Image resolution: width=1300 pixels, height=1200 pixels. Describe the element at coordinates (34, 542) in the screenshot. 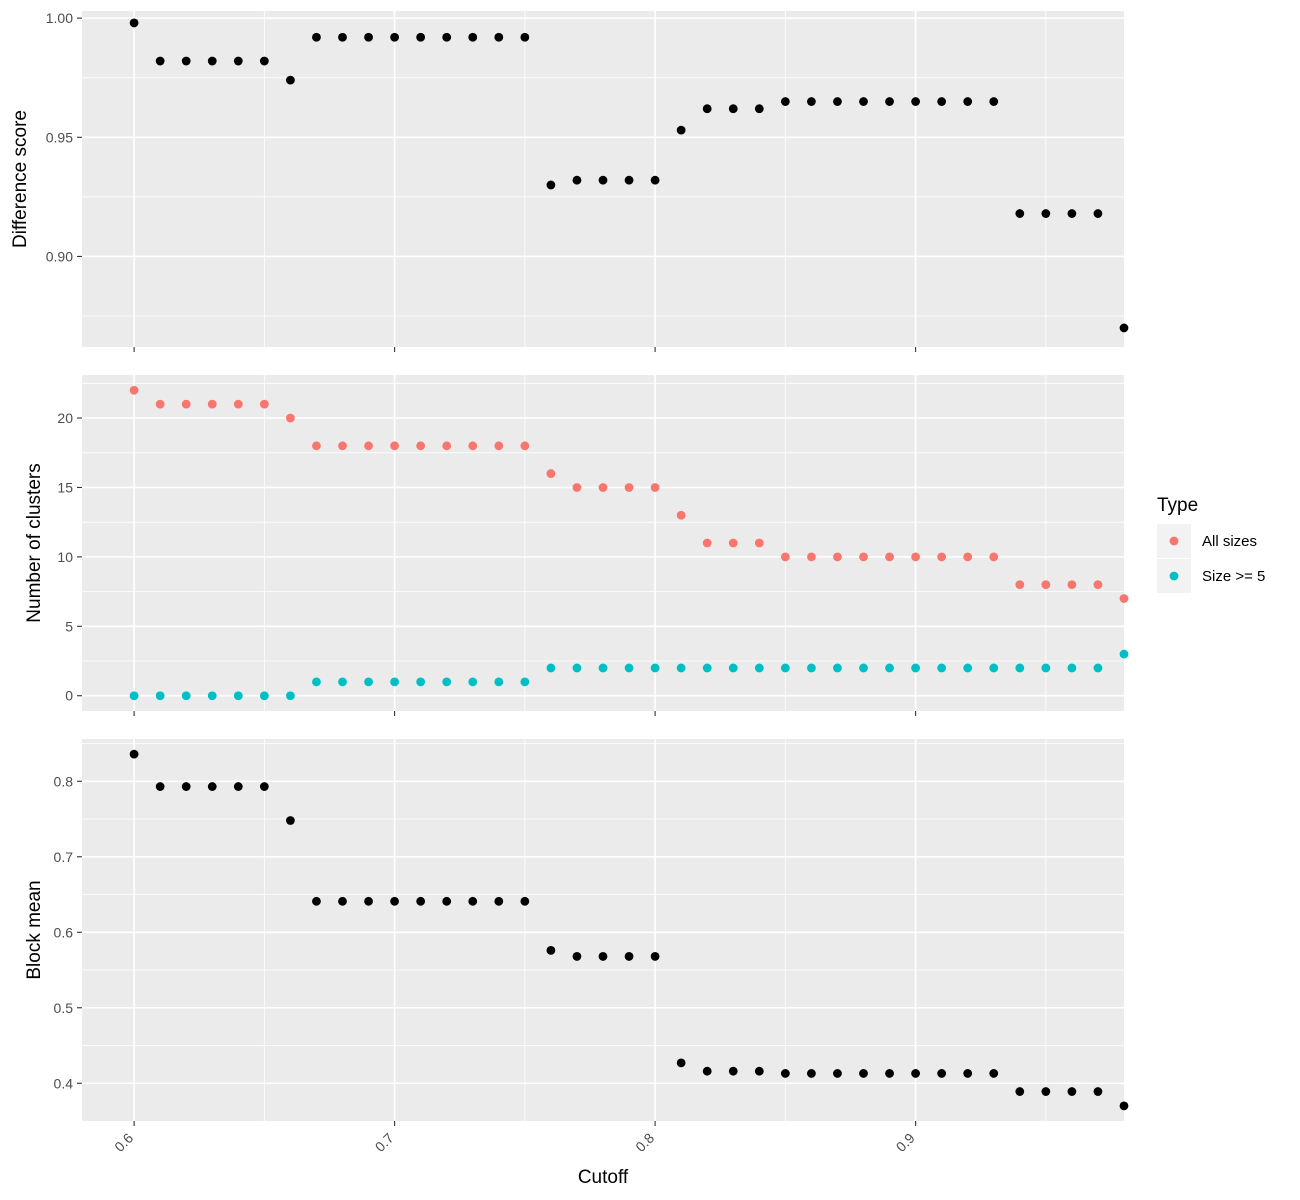

I see `y-axis-title: Number of clusters` at that location.